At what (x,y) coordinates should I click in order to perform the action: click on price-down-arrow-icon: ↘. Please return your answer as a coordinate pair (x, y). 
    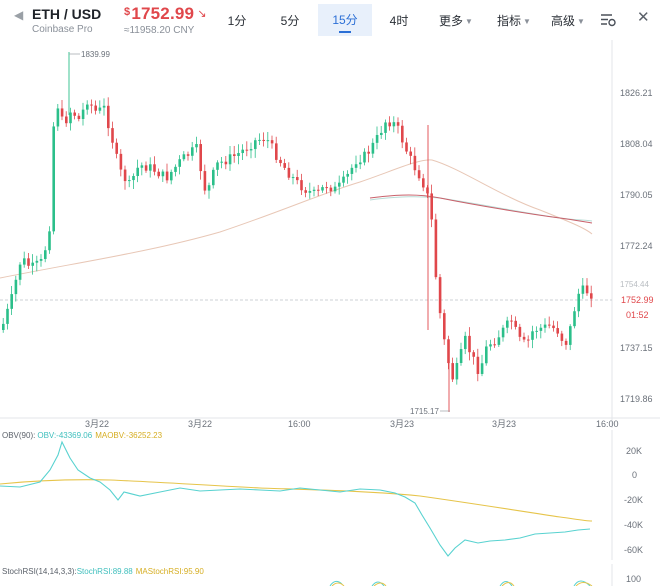
    Looking at the image, I should click on (202, 14).